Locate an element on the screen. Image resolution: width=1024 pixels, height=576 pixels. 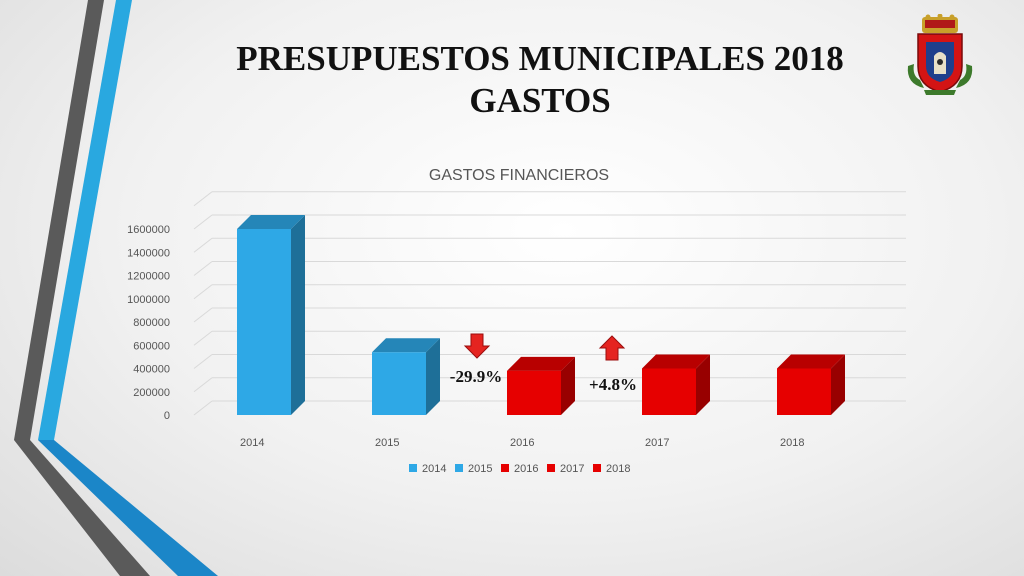
y-tick-label: 1000000 is located at coordinates (148, 300).